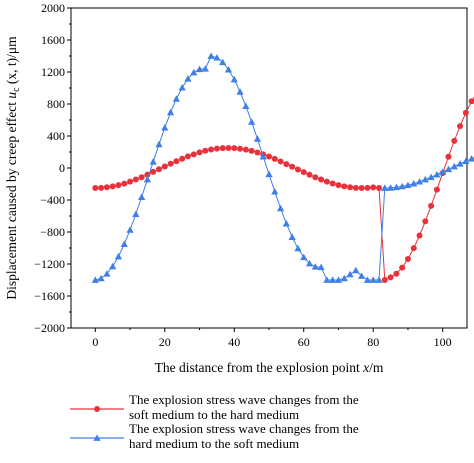 The image size is (474, 463). Describe the element at coordinates (53, 72) in the screenshot. I see `y-tick-label: 1200` at that location.